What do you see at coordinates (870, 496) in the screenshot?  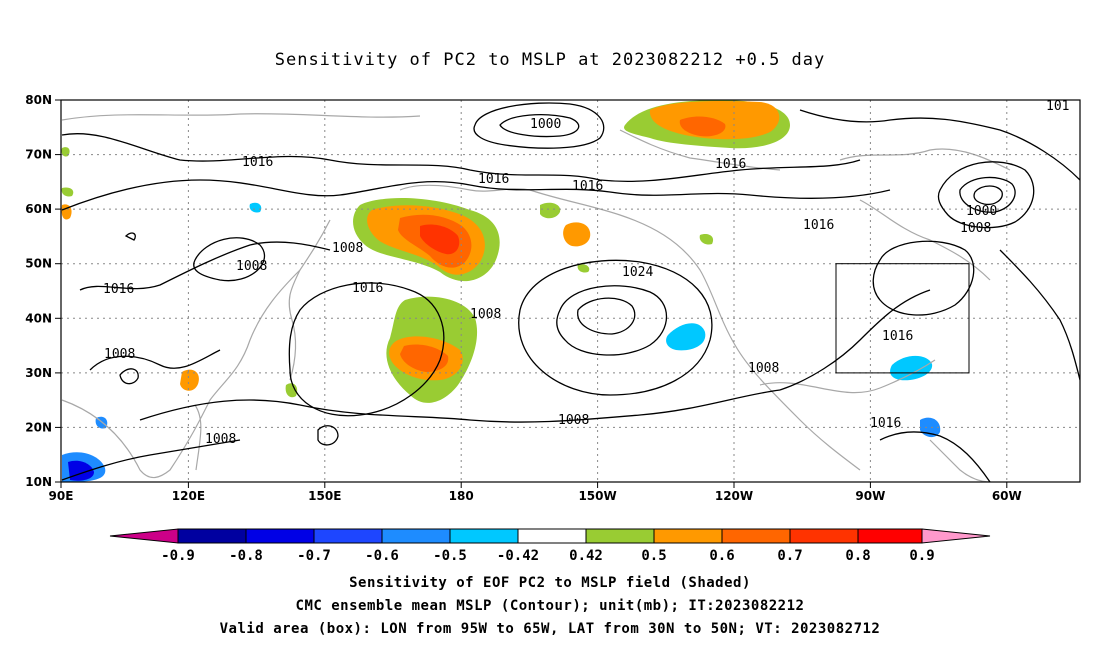 I see `lon-label: 90W` at bounding box center [870, 496].